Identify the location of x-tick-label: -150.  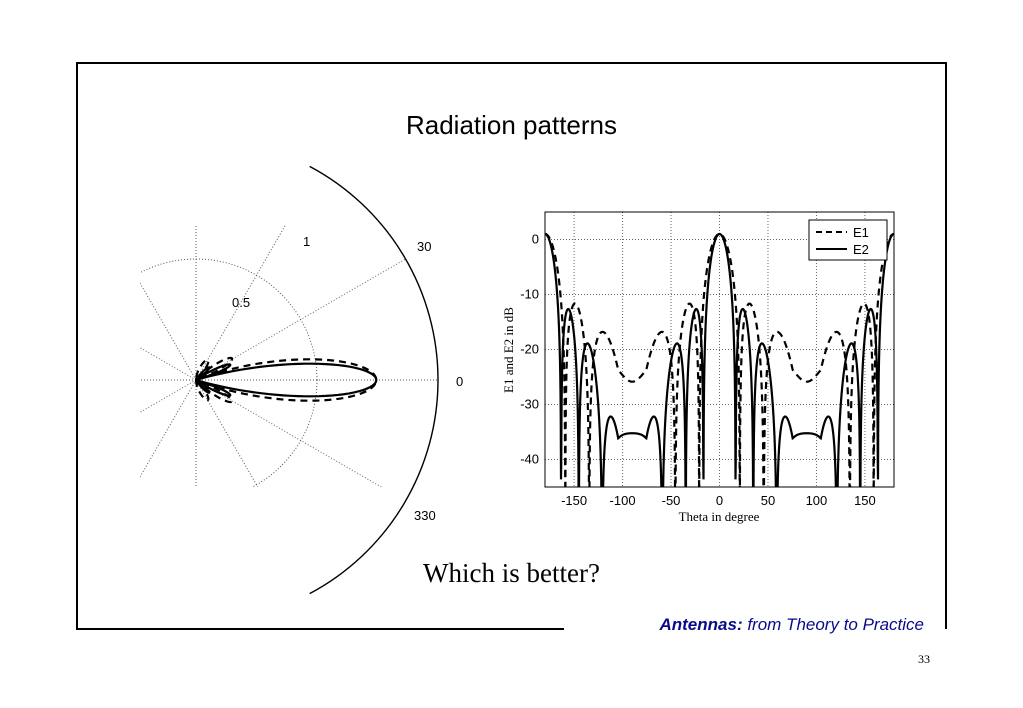
(574, 500).